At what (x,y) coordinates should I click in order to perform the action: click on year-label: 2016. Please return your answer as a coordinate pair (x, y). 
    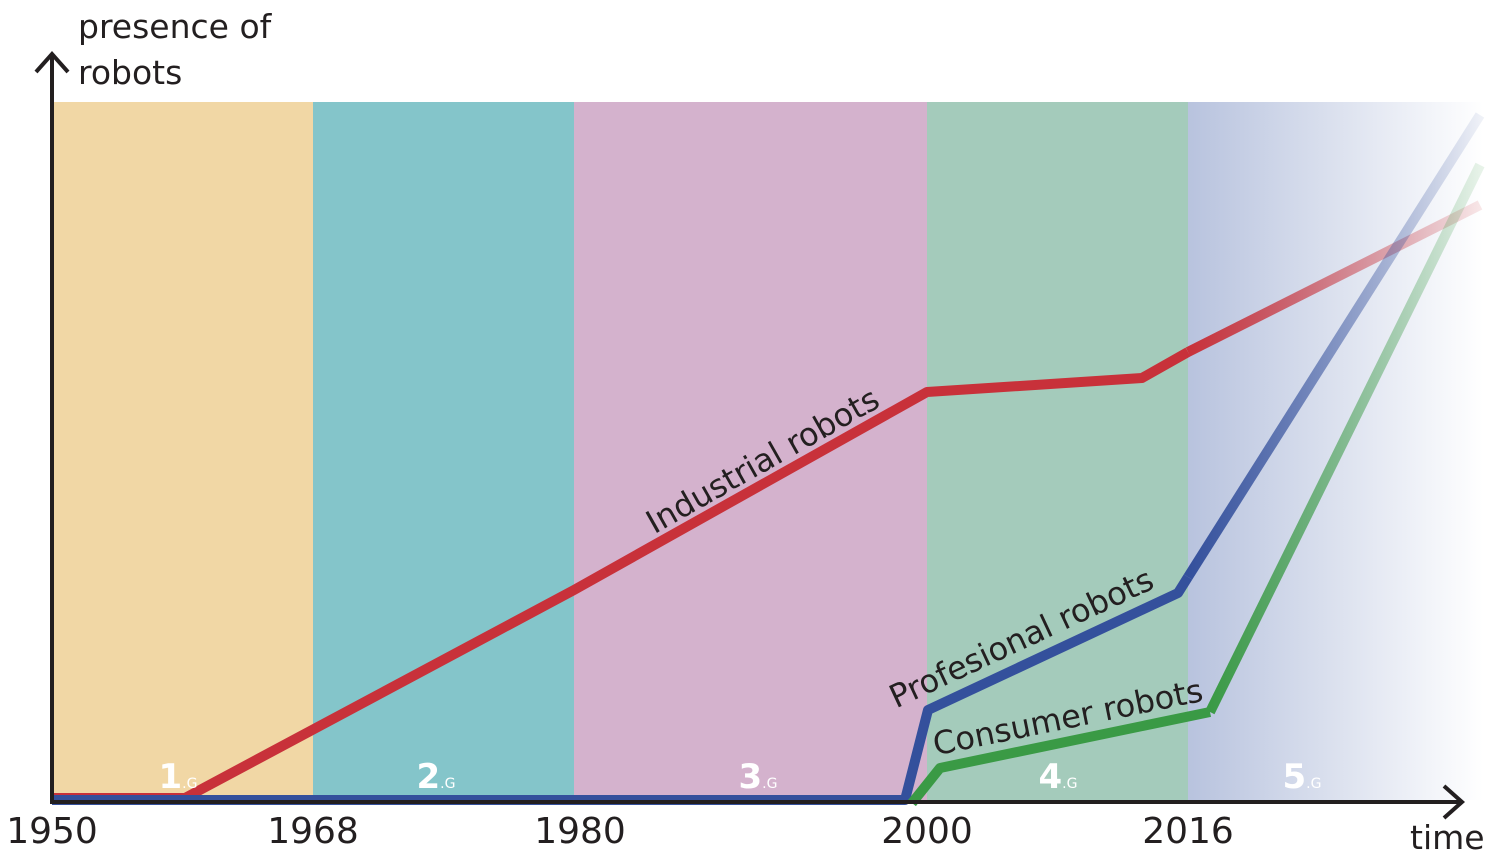
    Looking at the image, I should click on (1188, 831).